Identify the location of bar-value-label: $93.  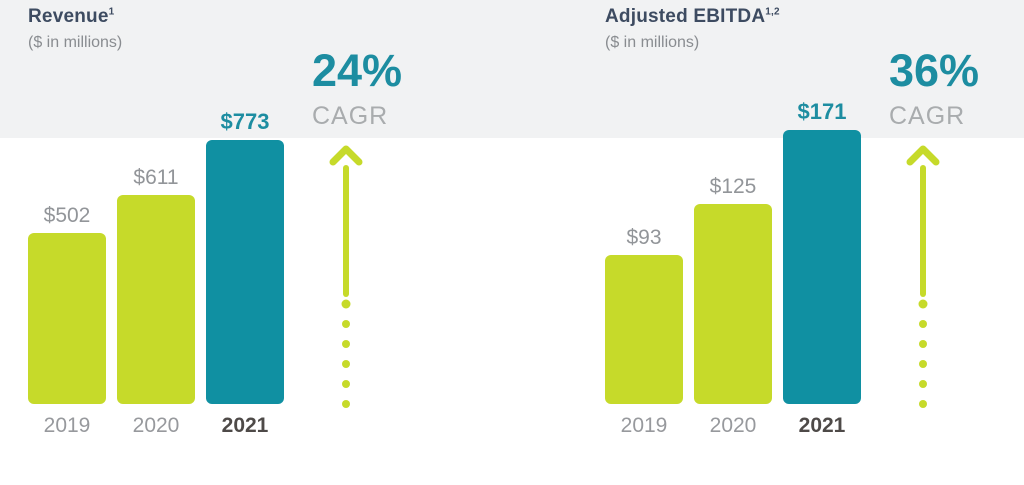
(644, 237).